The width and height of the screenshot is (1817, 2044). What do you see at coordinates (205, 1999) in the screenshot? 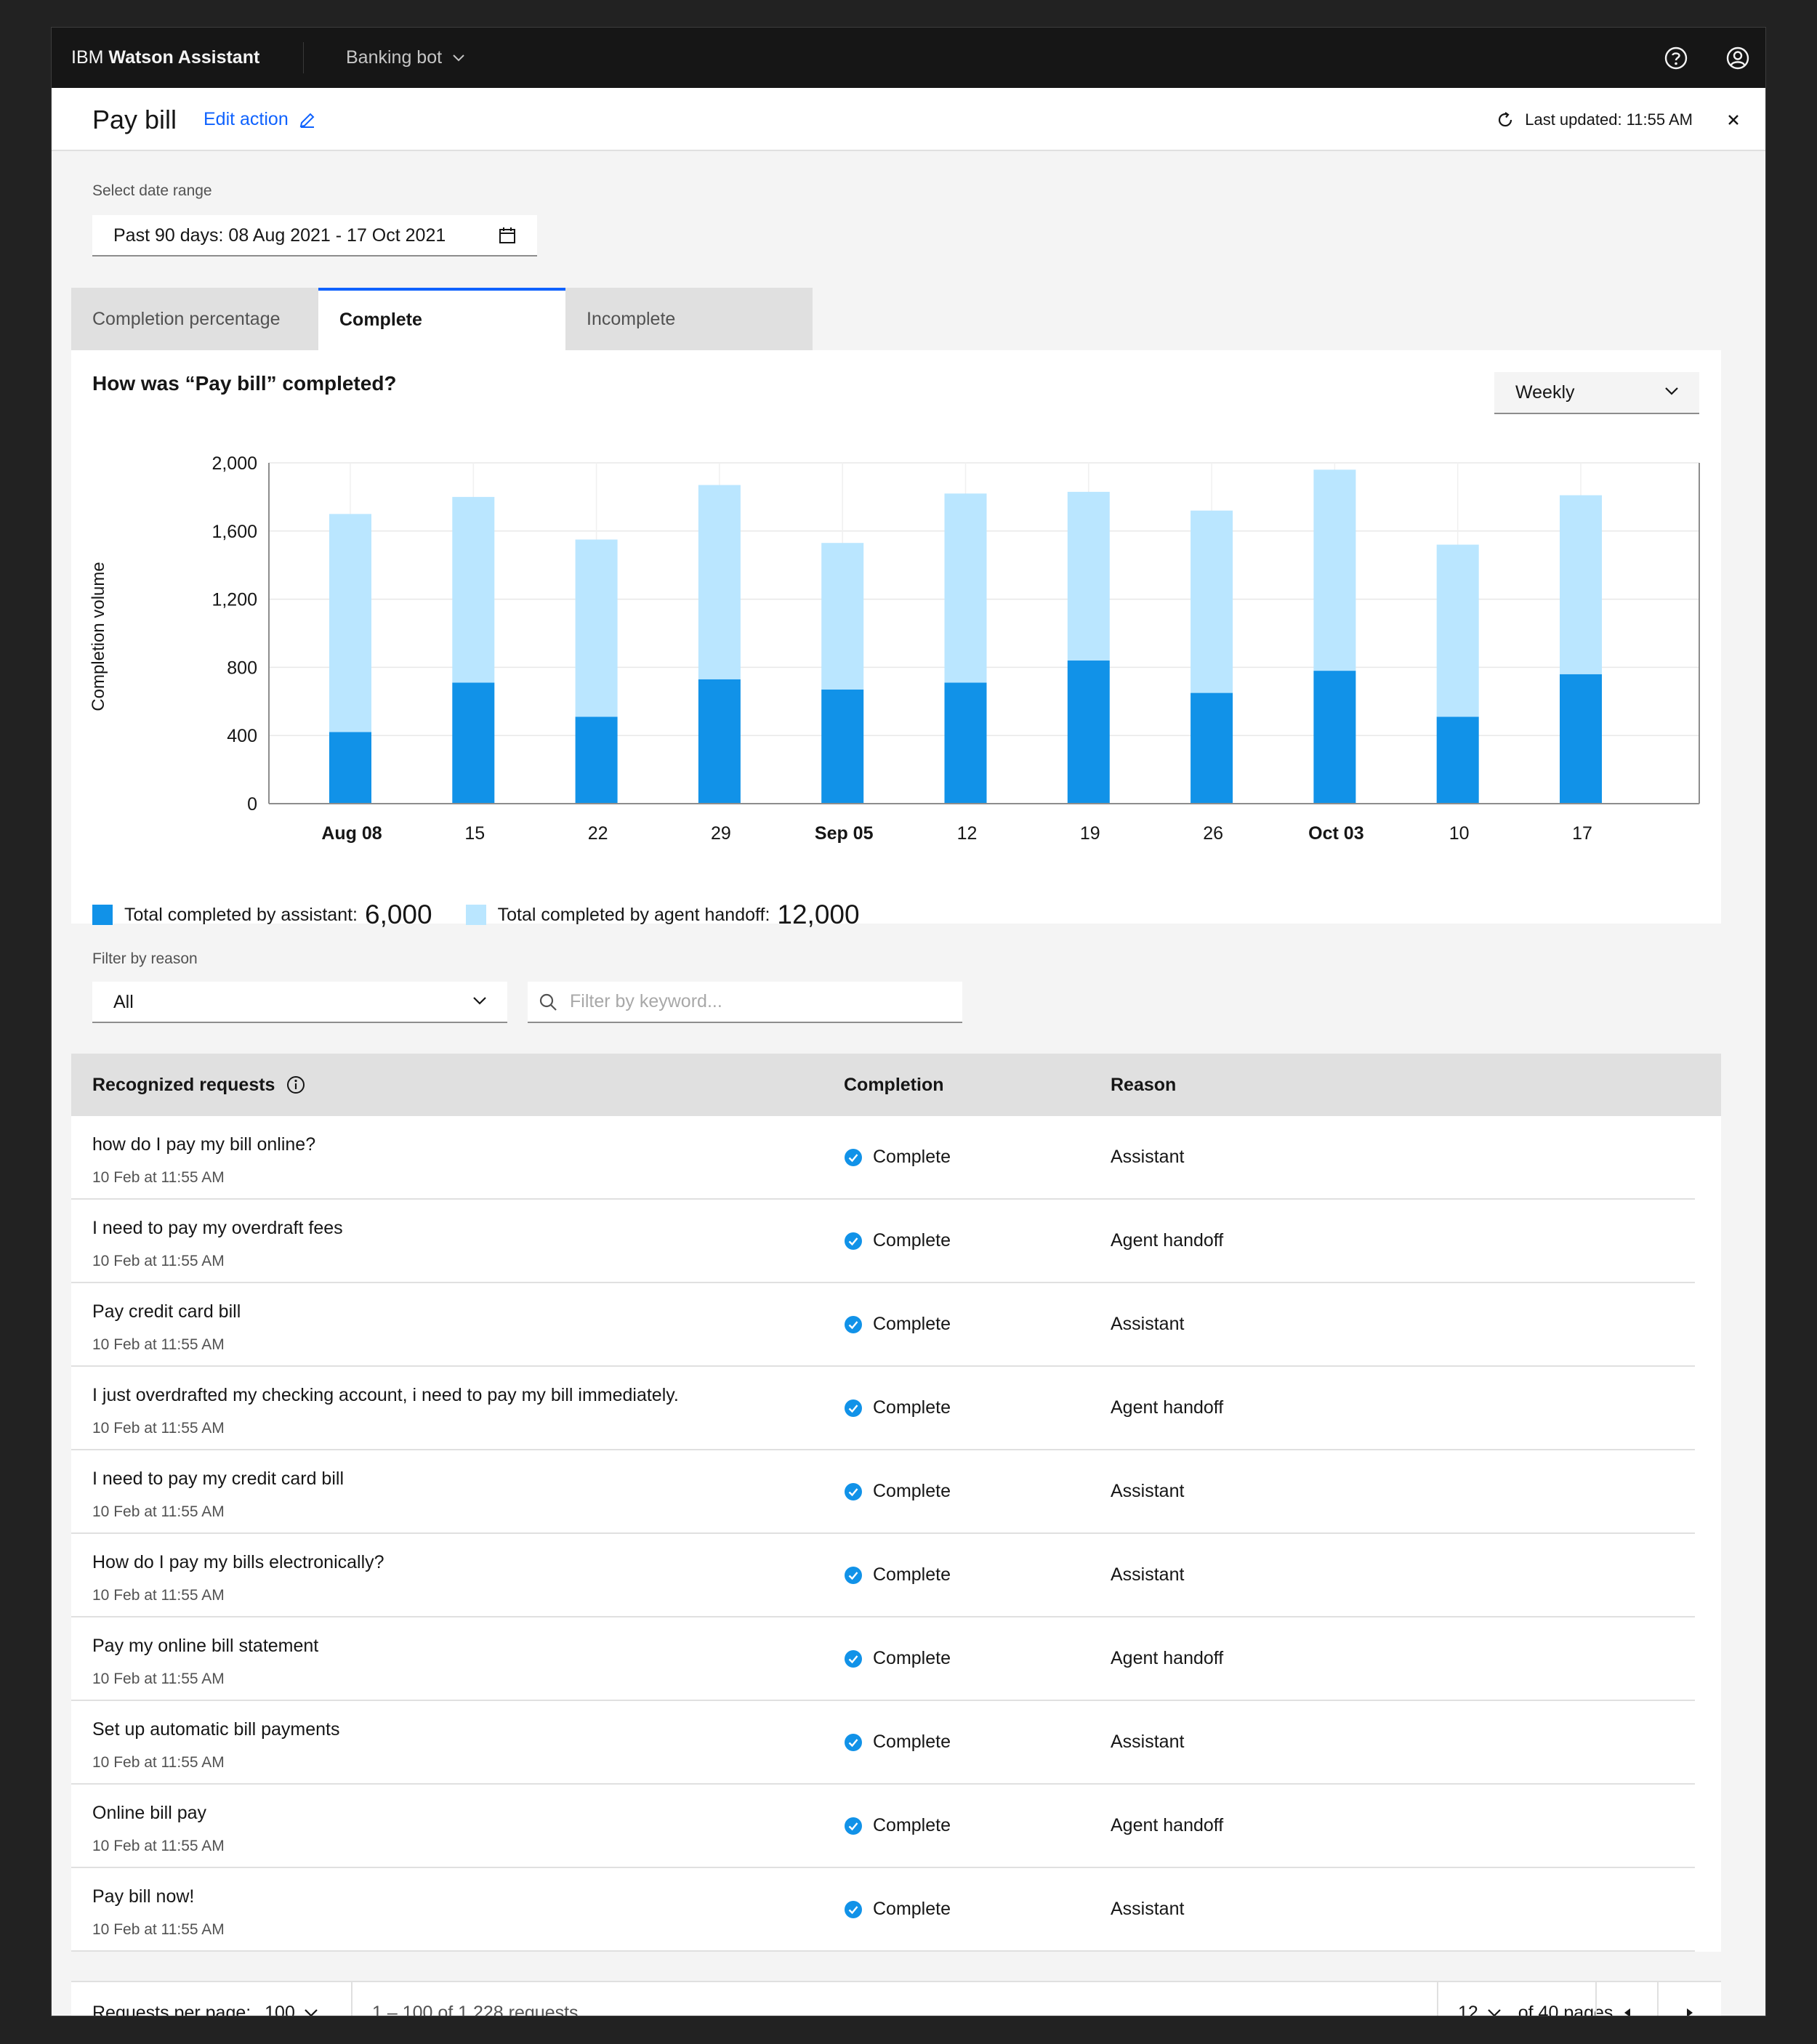
I see `per-page-control: Requests per page: 100` at bounding box center [205, 1999].